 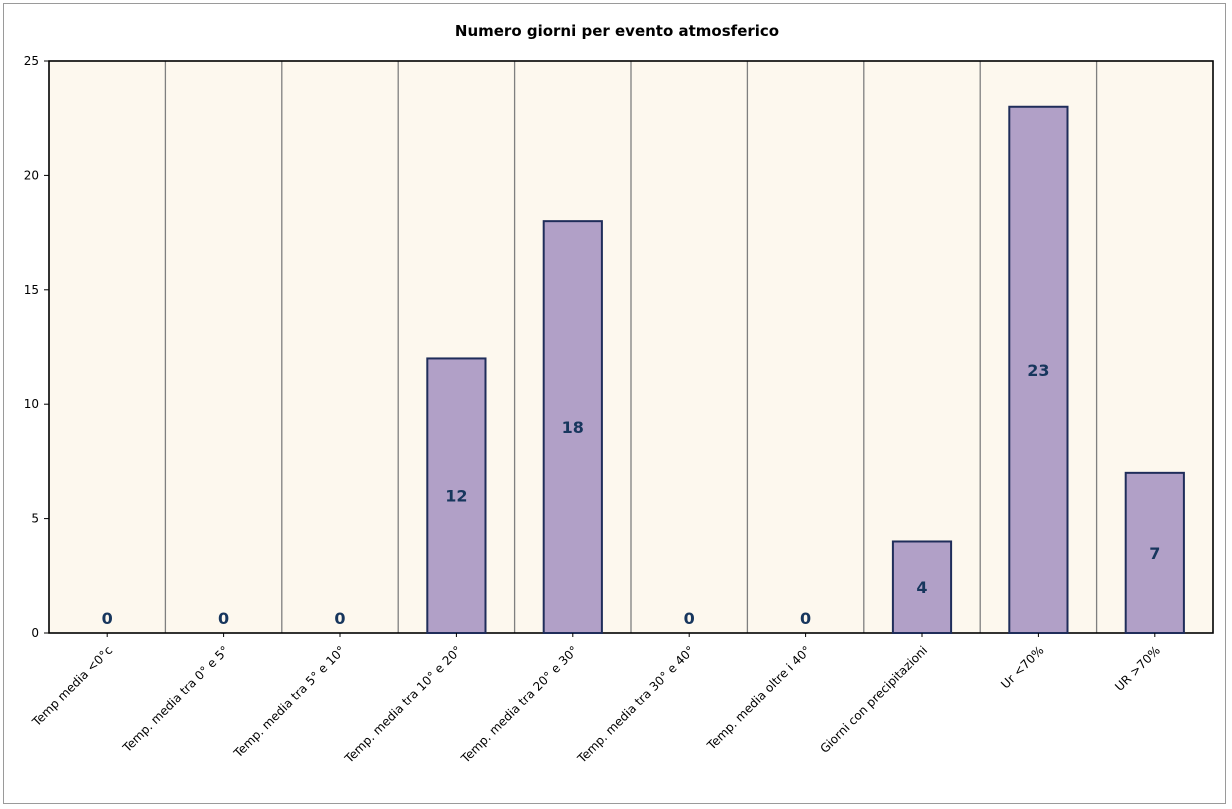 What do you see at coordinates (519, 704) in the screenshot?
I see `x-tick-label: Temp. media tra 20° e 30°` at bounding box center [519, 704].